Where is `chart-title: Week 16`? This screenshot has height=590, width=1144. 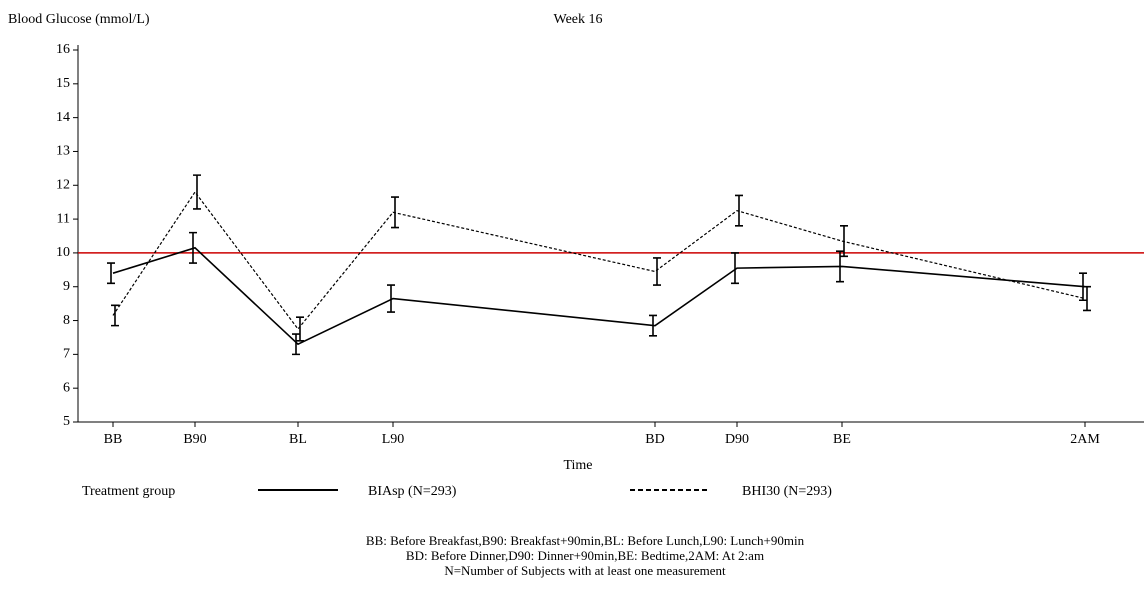 chart-title: Week 16 is located at coordinates (577, 19).